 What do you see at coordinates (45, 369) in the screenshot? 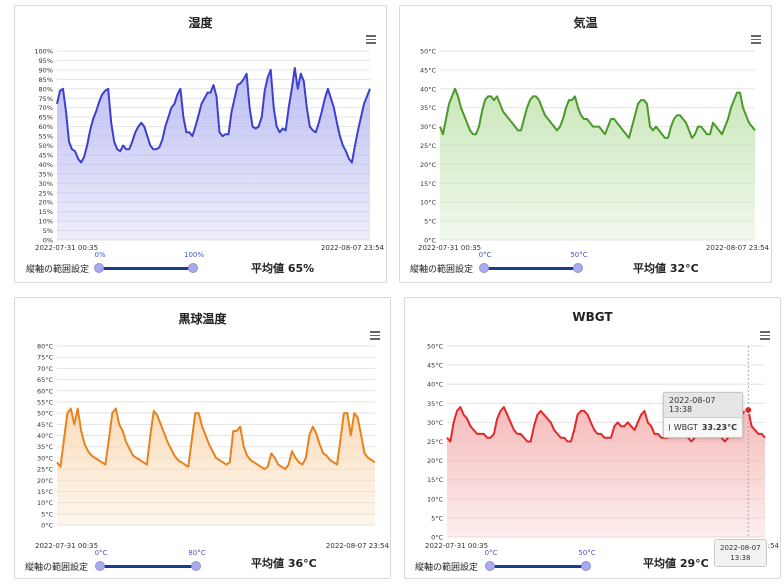
I see `y-tick-label: 70°C` at bounding box center [45, 369].